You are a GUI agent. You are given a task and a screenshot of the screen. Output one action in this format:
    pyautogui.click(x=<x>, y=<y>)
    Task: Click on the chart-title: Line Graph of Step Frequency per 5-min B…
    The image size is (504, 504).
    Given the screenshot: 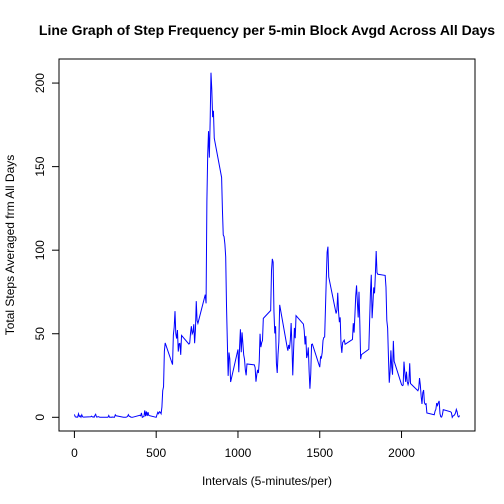 What is the action you would take?
    pyautogui.click(x=267, y=30)
    